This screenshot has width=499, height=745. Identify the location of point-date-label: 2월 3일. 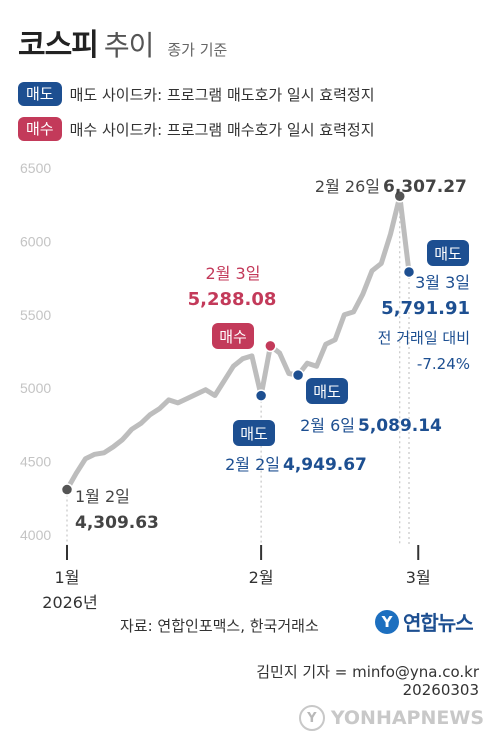
(233, 273).